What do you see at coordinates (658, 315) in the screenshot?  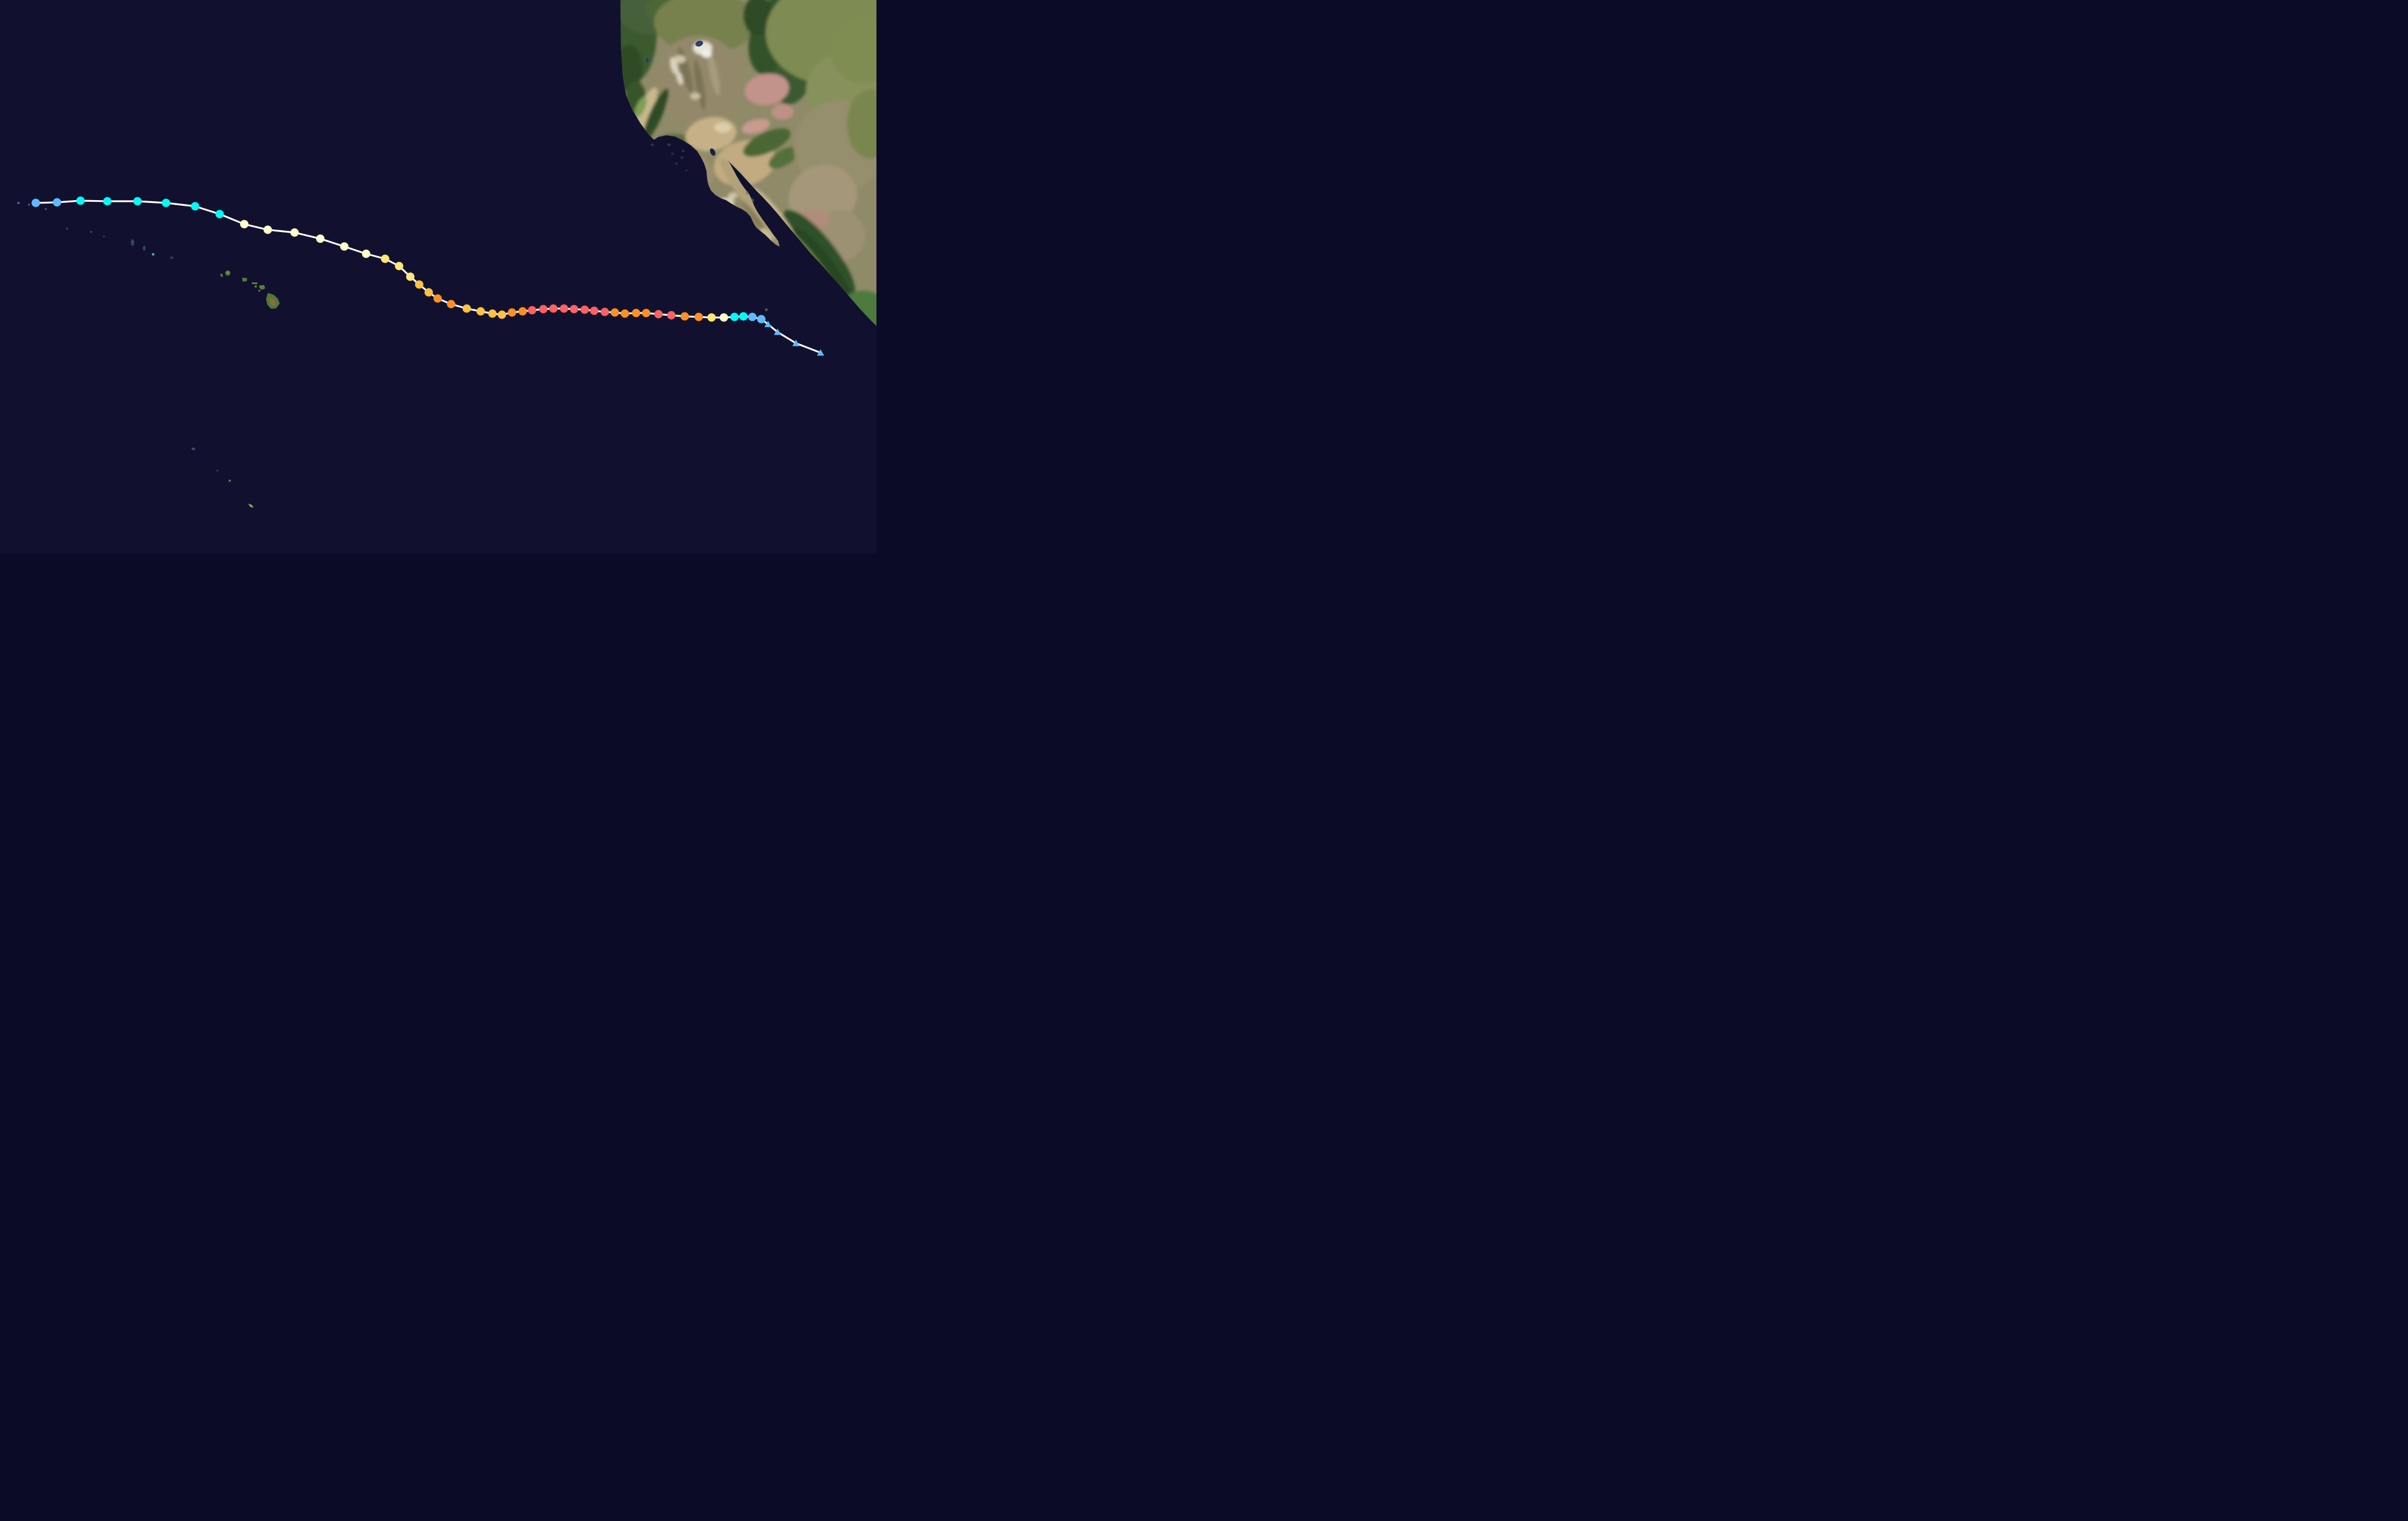 I see `track-point-13-c5-circle` at bounding box center [658, 315].